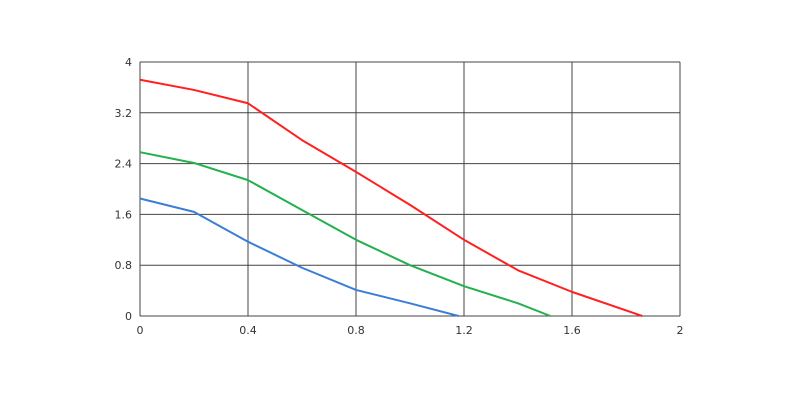 The width and height of the screenshot is (800, 400). Describe the element at coordinates (680, 330) in the screenshot. I see `x-tick-label: 2` at that location.